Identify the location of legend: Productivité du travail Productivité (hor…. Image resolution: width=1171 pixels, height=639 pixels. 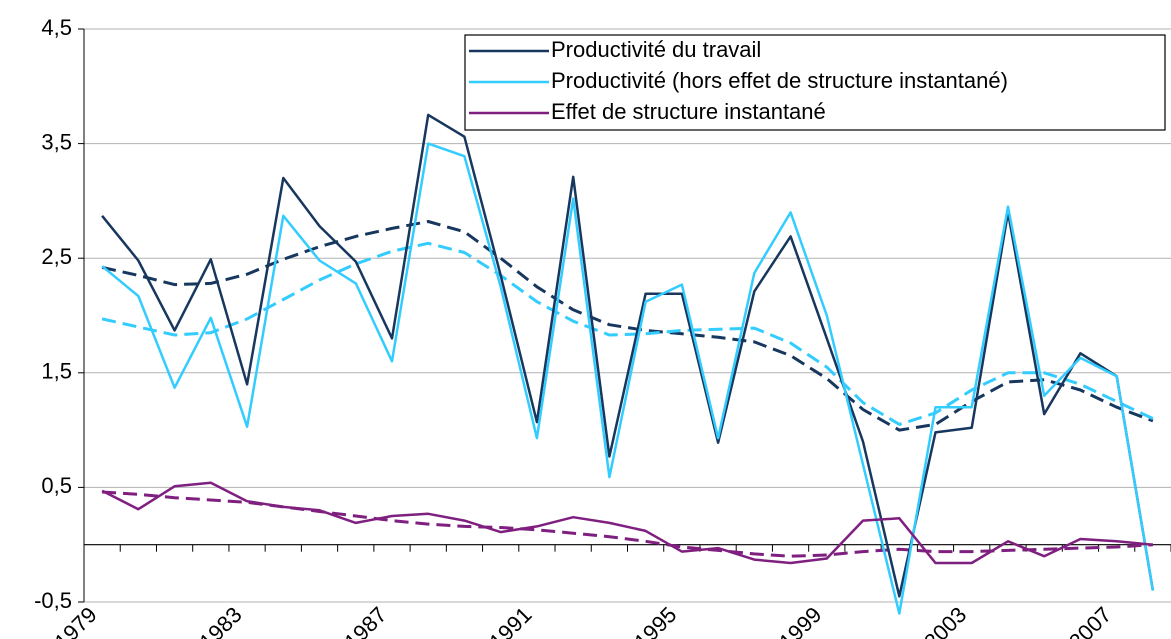
(815, 82).